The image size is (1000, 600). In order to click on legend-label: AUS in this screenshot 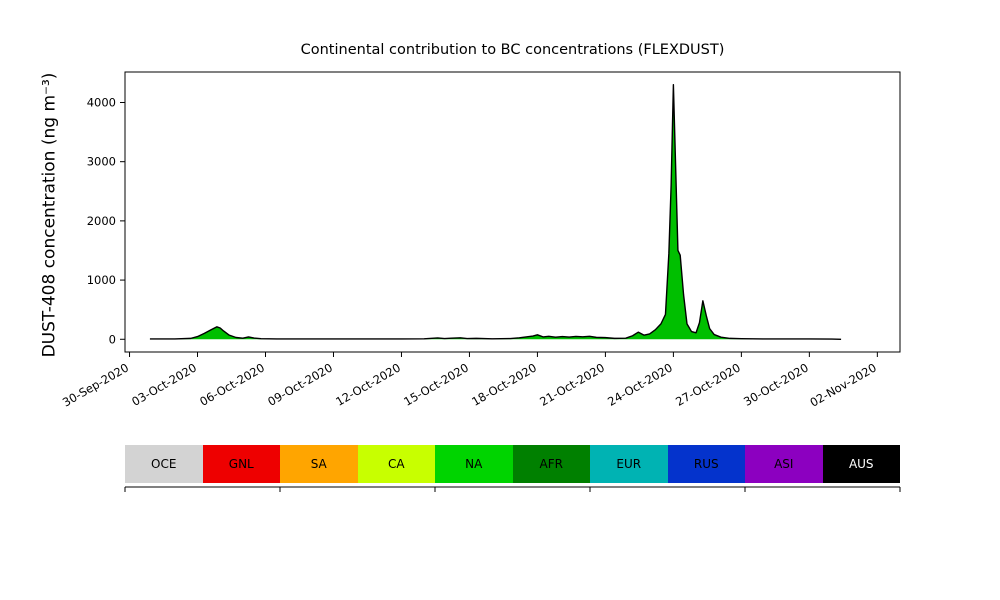, I will do `click(861, 464)`.